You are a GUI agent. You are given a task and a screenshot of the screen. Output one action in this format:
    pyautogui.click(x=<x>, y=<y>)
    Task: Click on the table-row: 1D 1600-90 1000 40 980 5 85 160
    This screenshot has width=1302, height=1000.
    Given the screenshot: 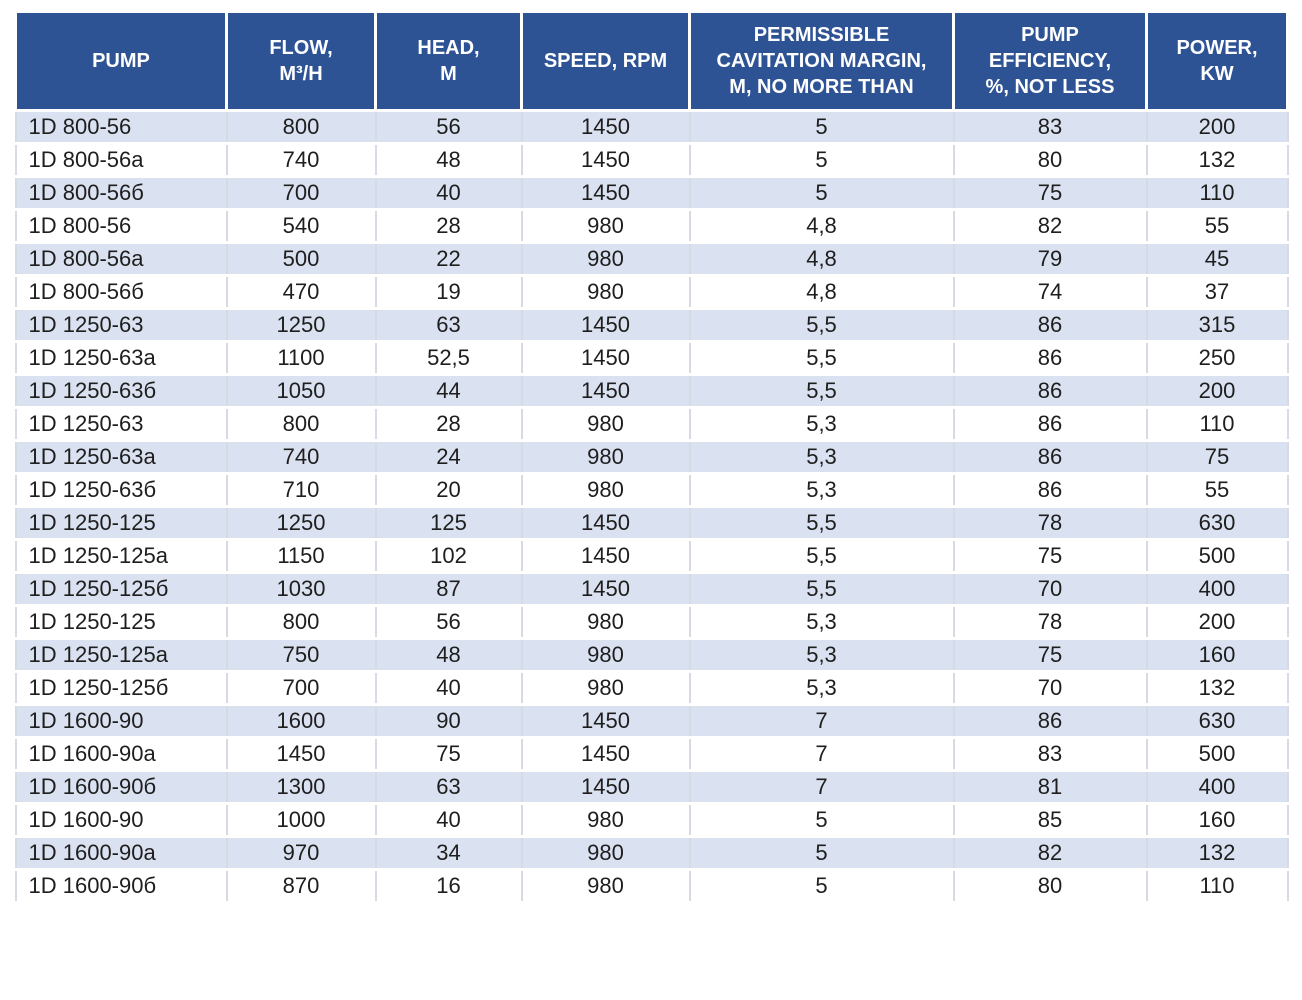 What is the action you would take?
    pyautogui.click(x=651, y=820)
    